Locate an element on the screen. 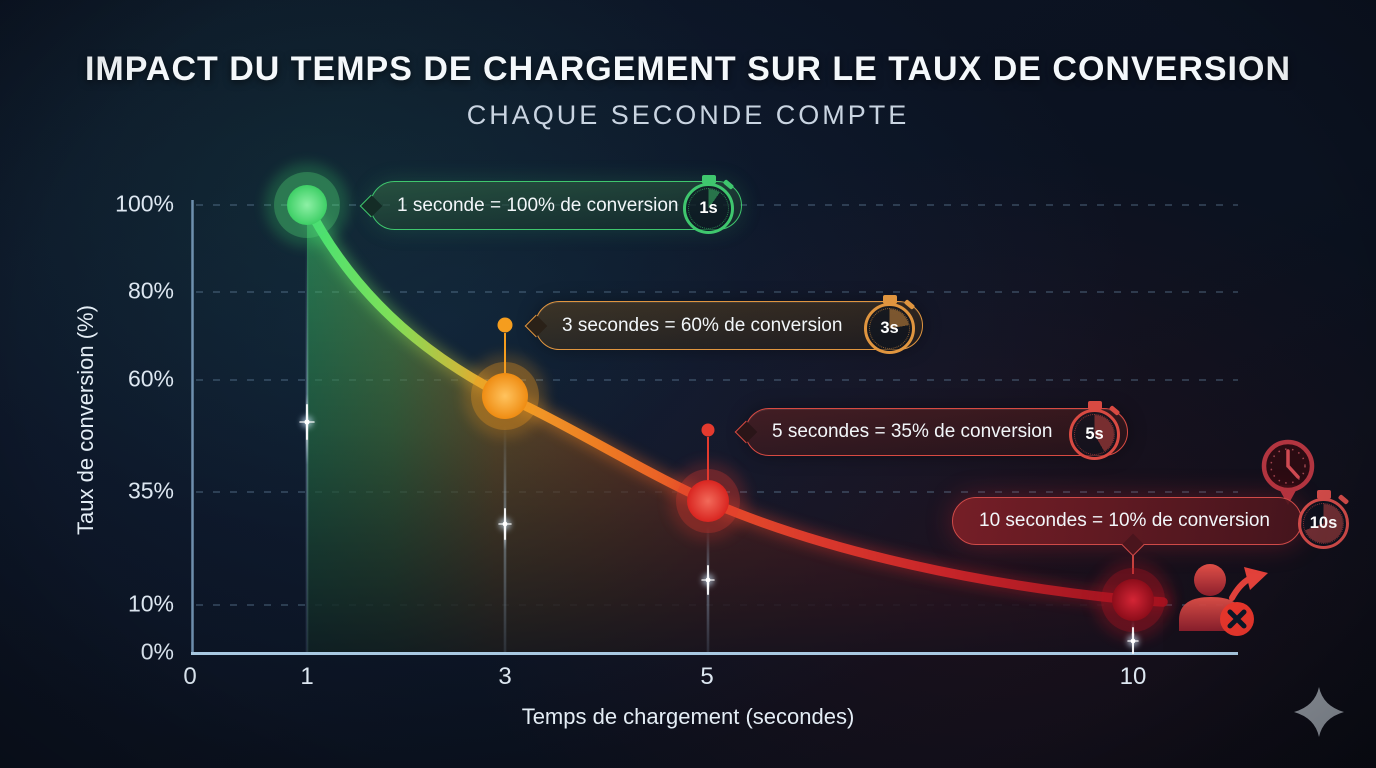 Image resolution: width=1376 pixels, height=768 pixels. annotation-1s: 1 seconde = 100% de conversion 1s is located at coordinates (550, 204).